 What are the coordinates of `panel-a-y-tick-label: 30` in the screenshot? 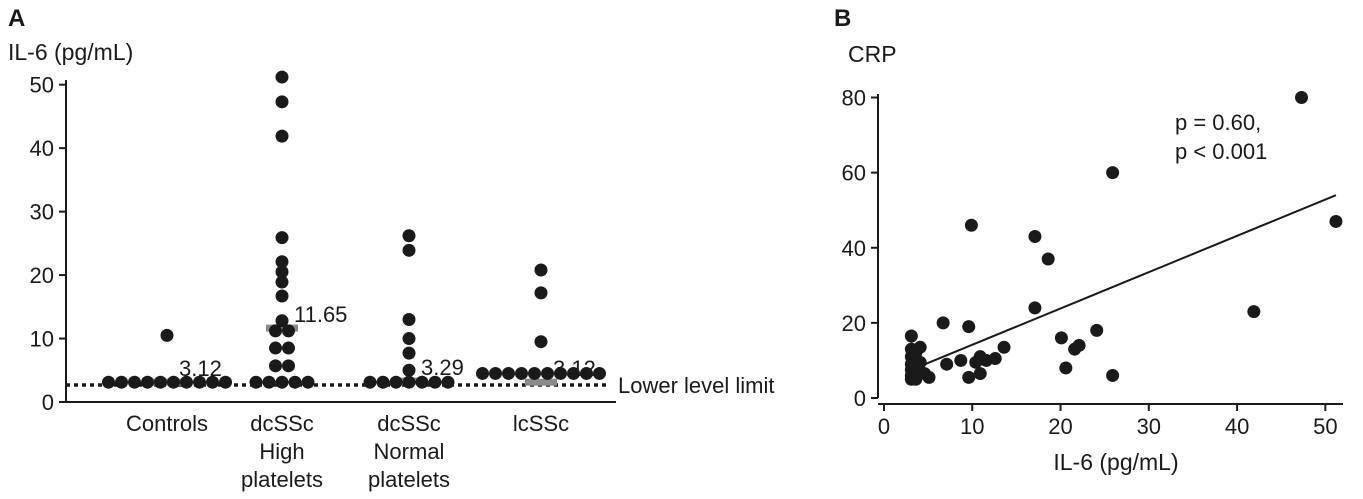 It's located at (42, 212).